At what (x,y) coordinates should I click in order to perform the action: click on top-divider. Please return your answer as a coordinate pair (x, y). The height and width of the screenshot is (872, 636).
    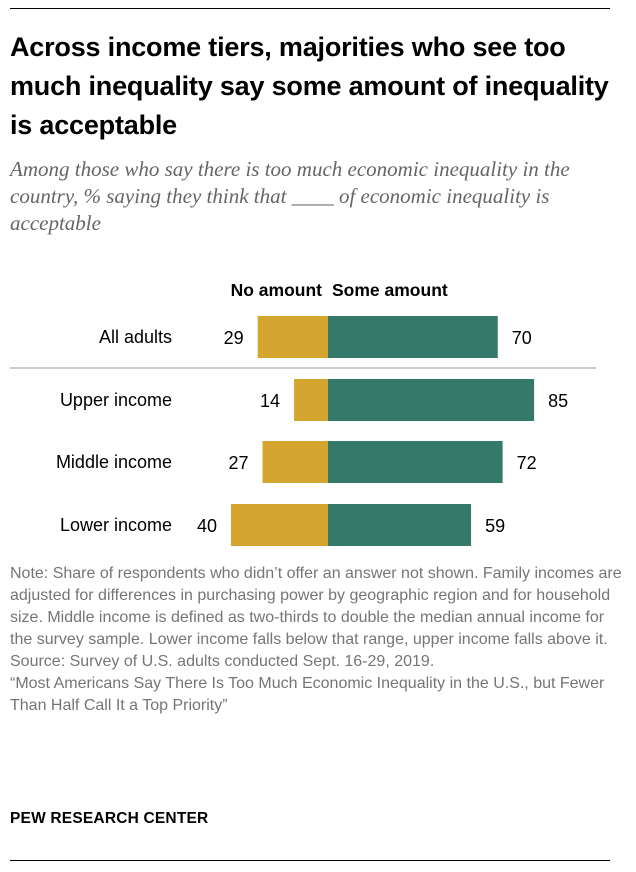
    Looking at the image, I should click on (310, 8).